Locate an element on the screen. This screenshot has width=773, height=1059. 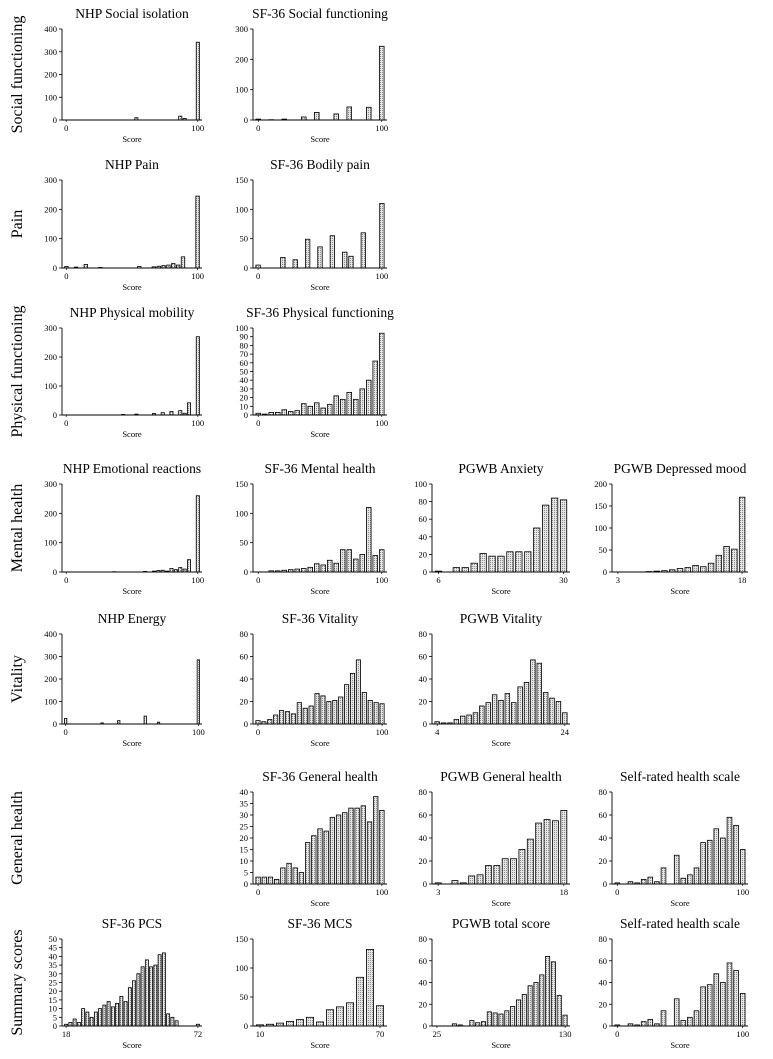
chart-title: NHP Pain is located at coordinates (132, 164).